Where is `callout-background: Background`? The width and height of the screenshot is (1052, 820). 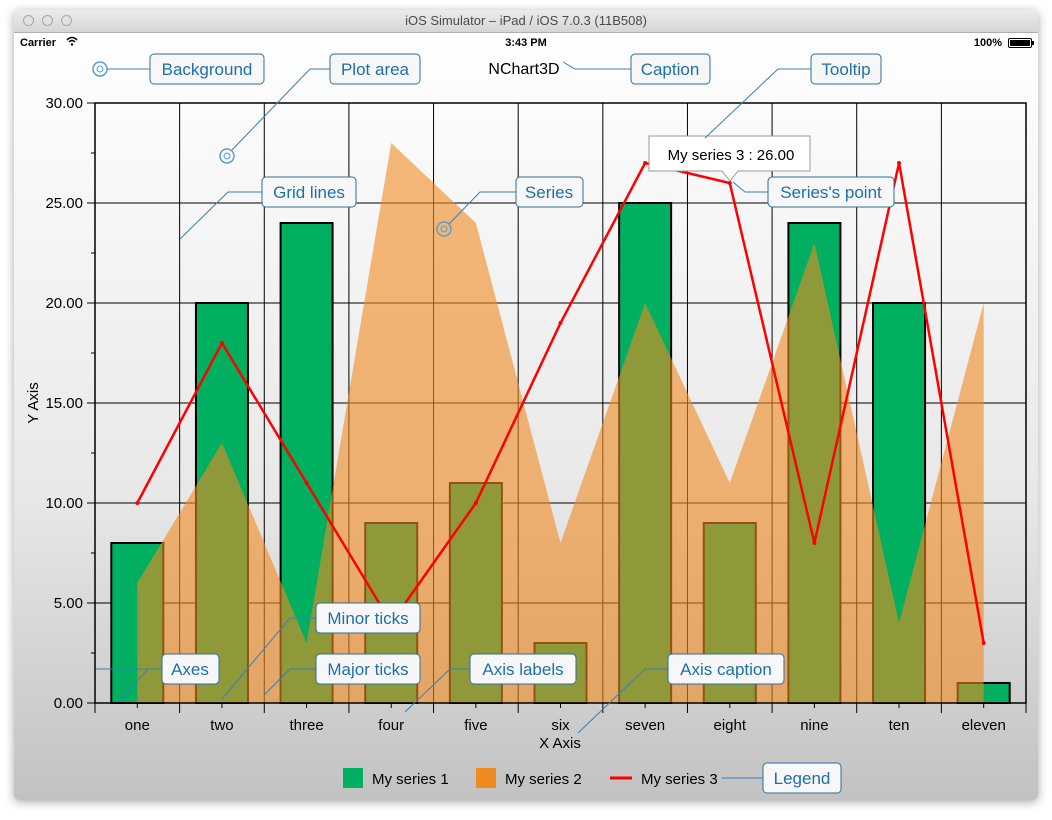 callout-background: Background is located at coordinates (207, 69).